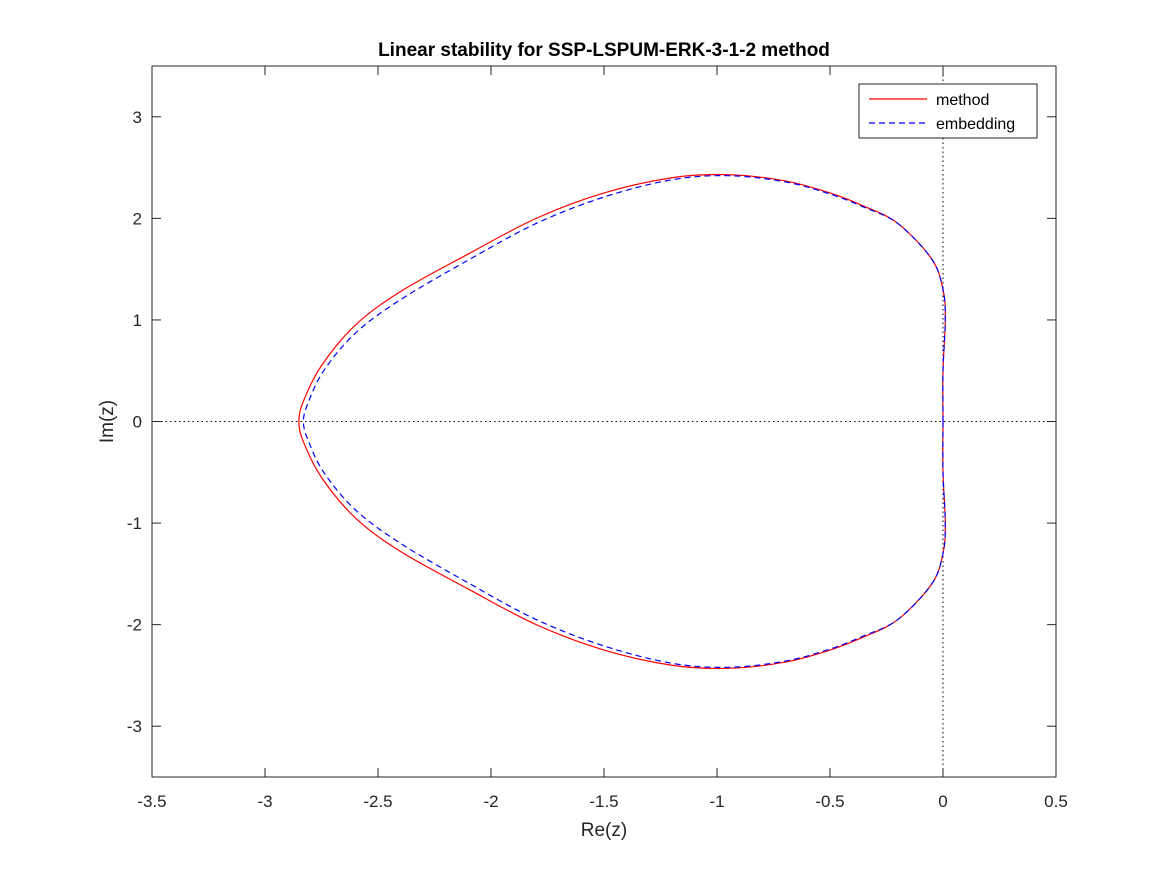 The image size is (1167, 880). Describe the element at coordinates (134, 726) in the screenshot. I see `y-tick-label: -3` at that location.